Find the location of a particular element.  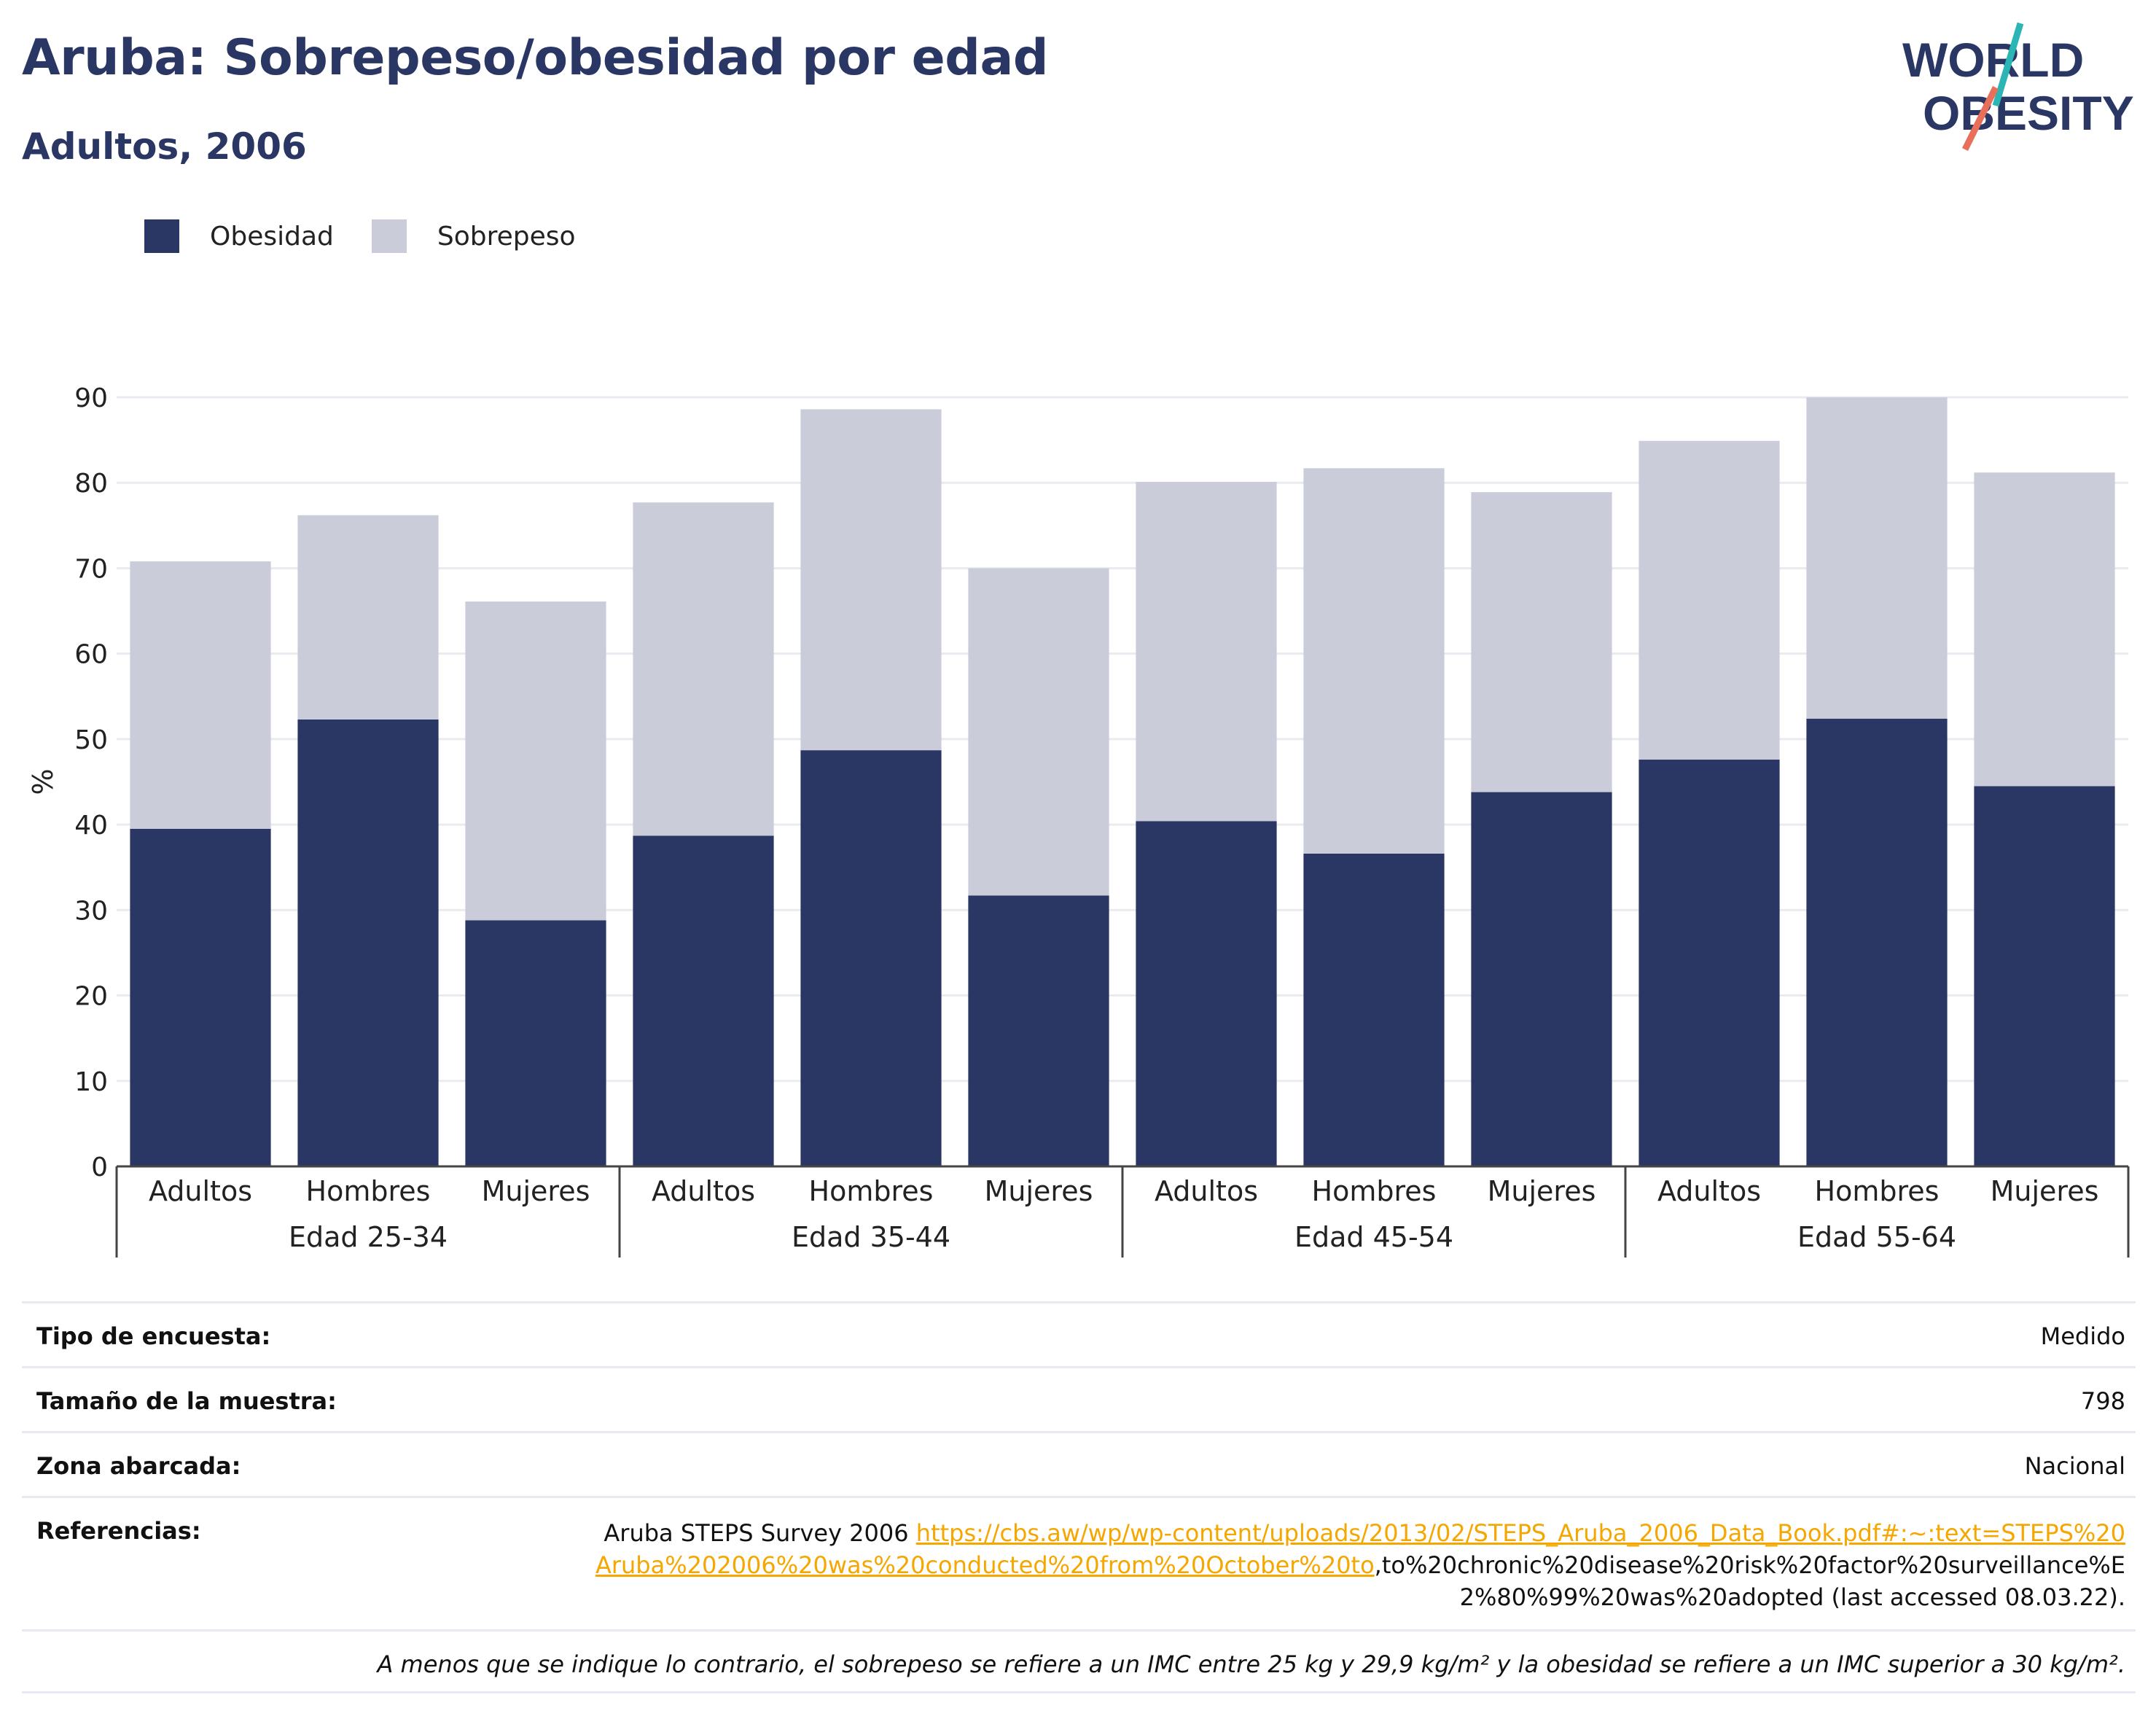

y-axis-label: % is located at coordinates (43, 781).